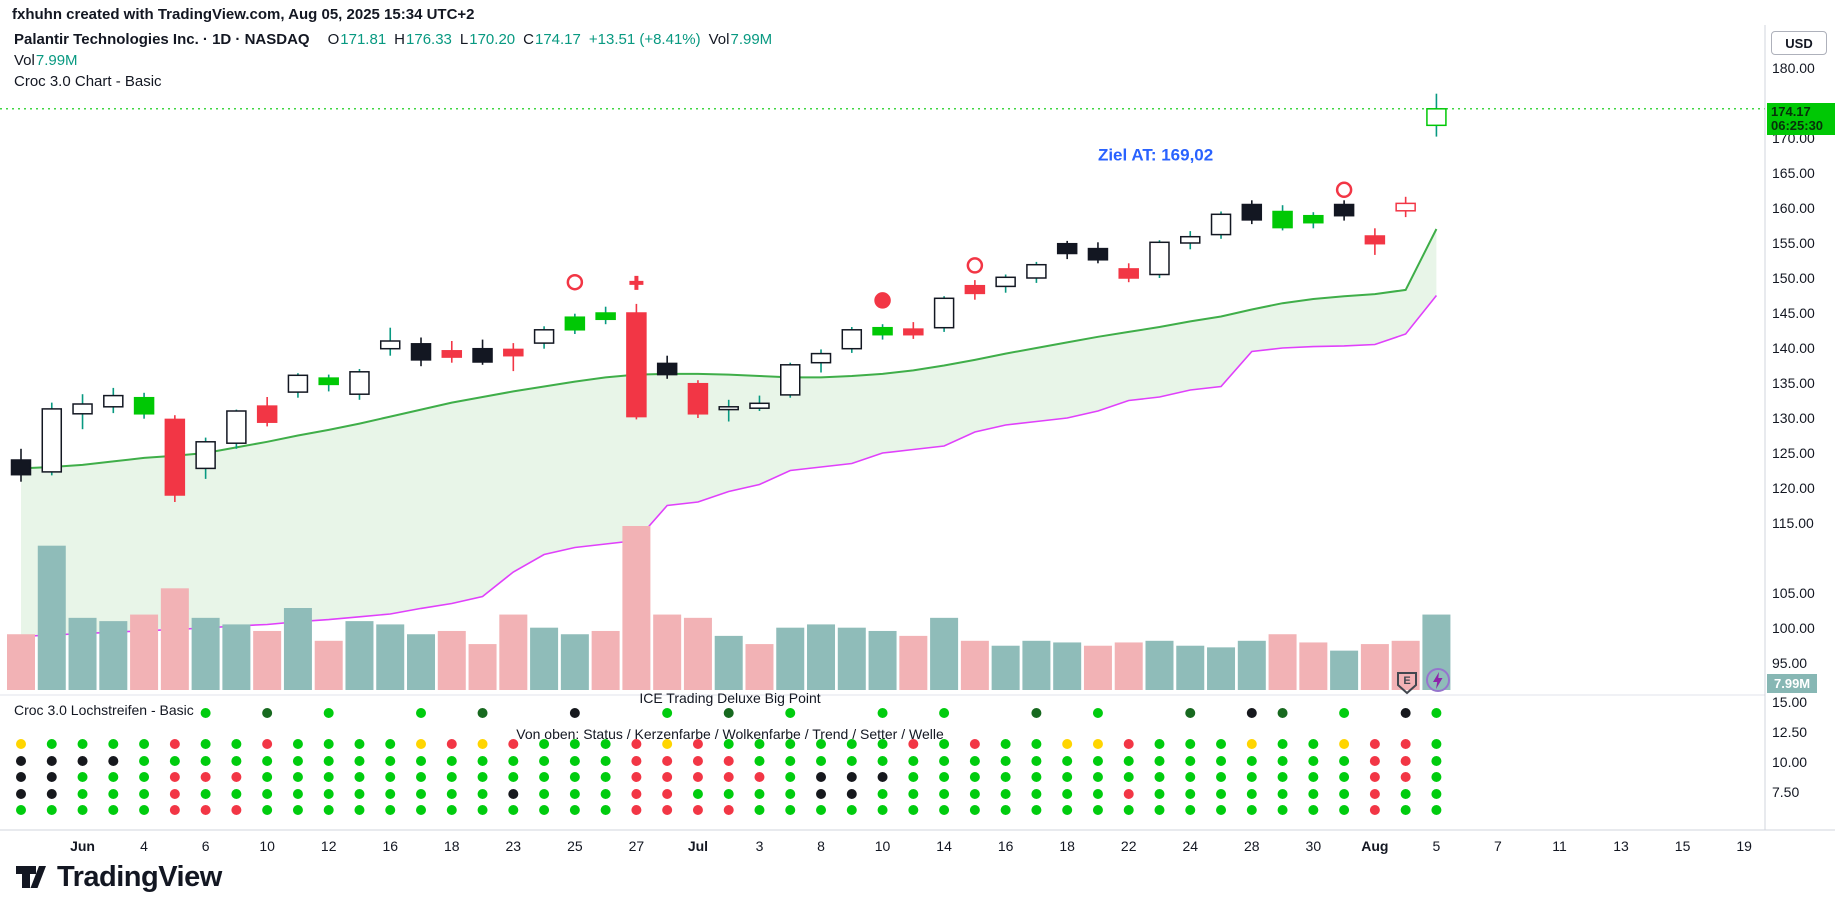 Image resolution: width=1835 pixels, height=909 pixels. Describe the element at coordinates (730, 698) in the screenshot. I see `indicator2-subtitle: ICE Trading Deluxe Big Point` at that location.